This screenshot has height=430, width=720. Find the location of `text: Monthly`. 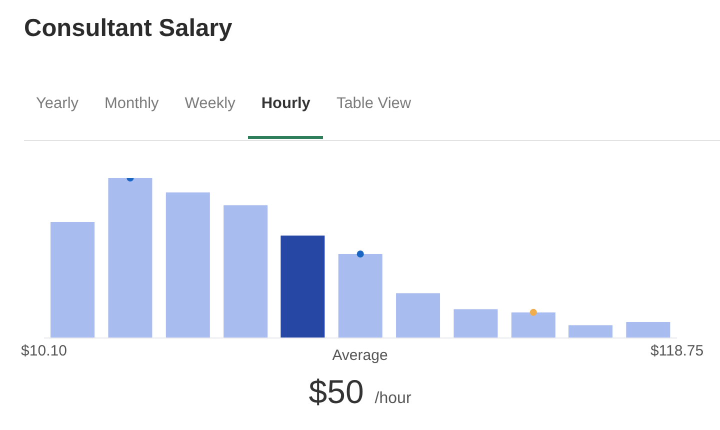

text: Monthly is located at coordinates (131, 103).